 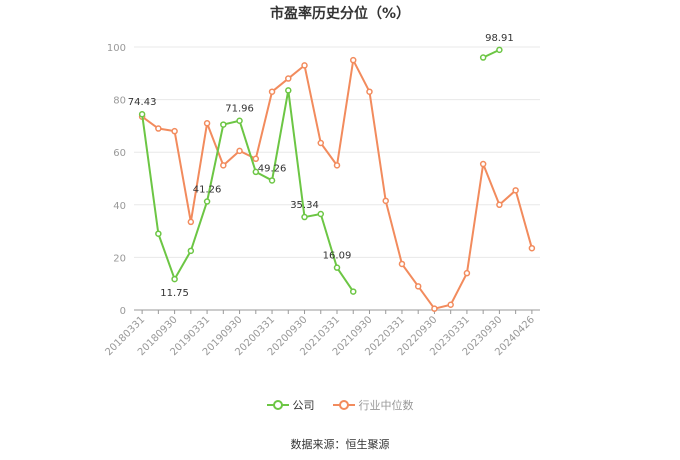 I want to click on y-tick-label: 20, so click(x=119, y=258).